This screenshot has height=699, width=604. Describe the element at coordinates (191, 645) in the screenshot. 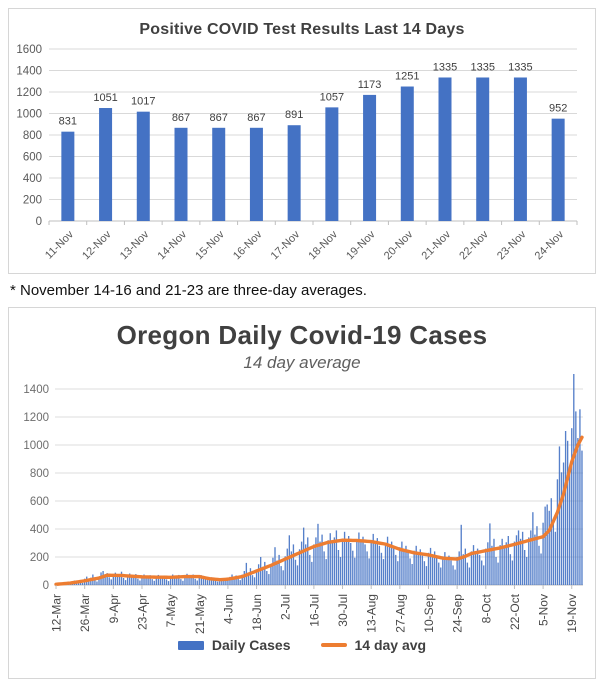

I see `daily-cases-swatch-icon` at that location.